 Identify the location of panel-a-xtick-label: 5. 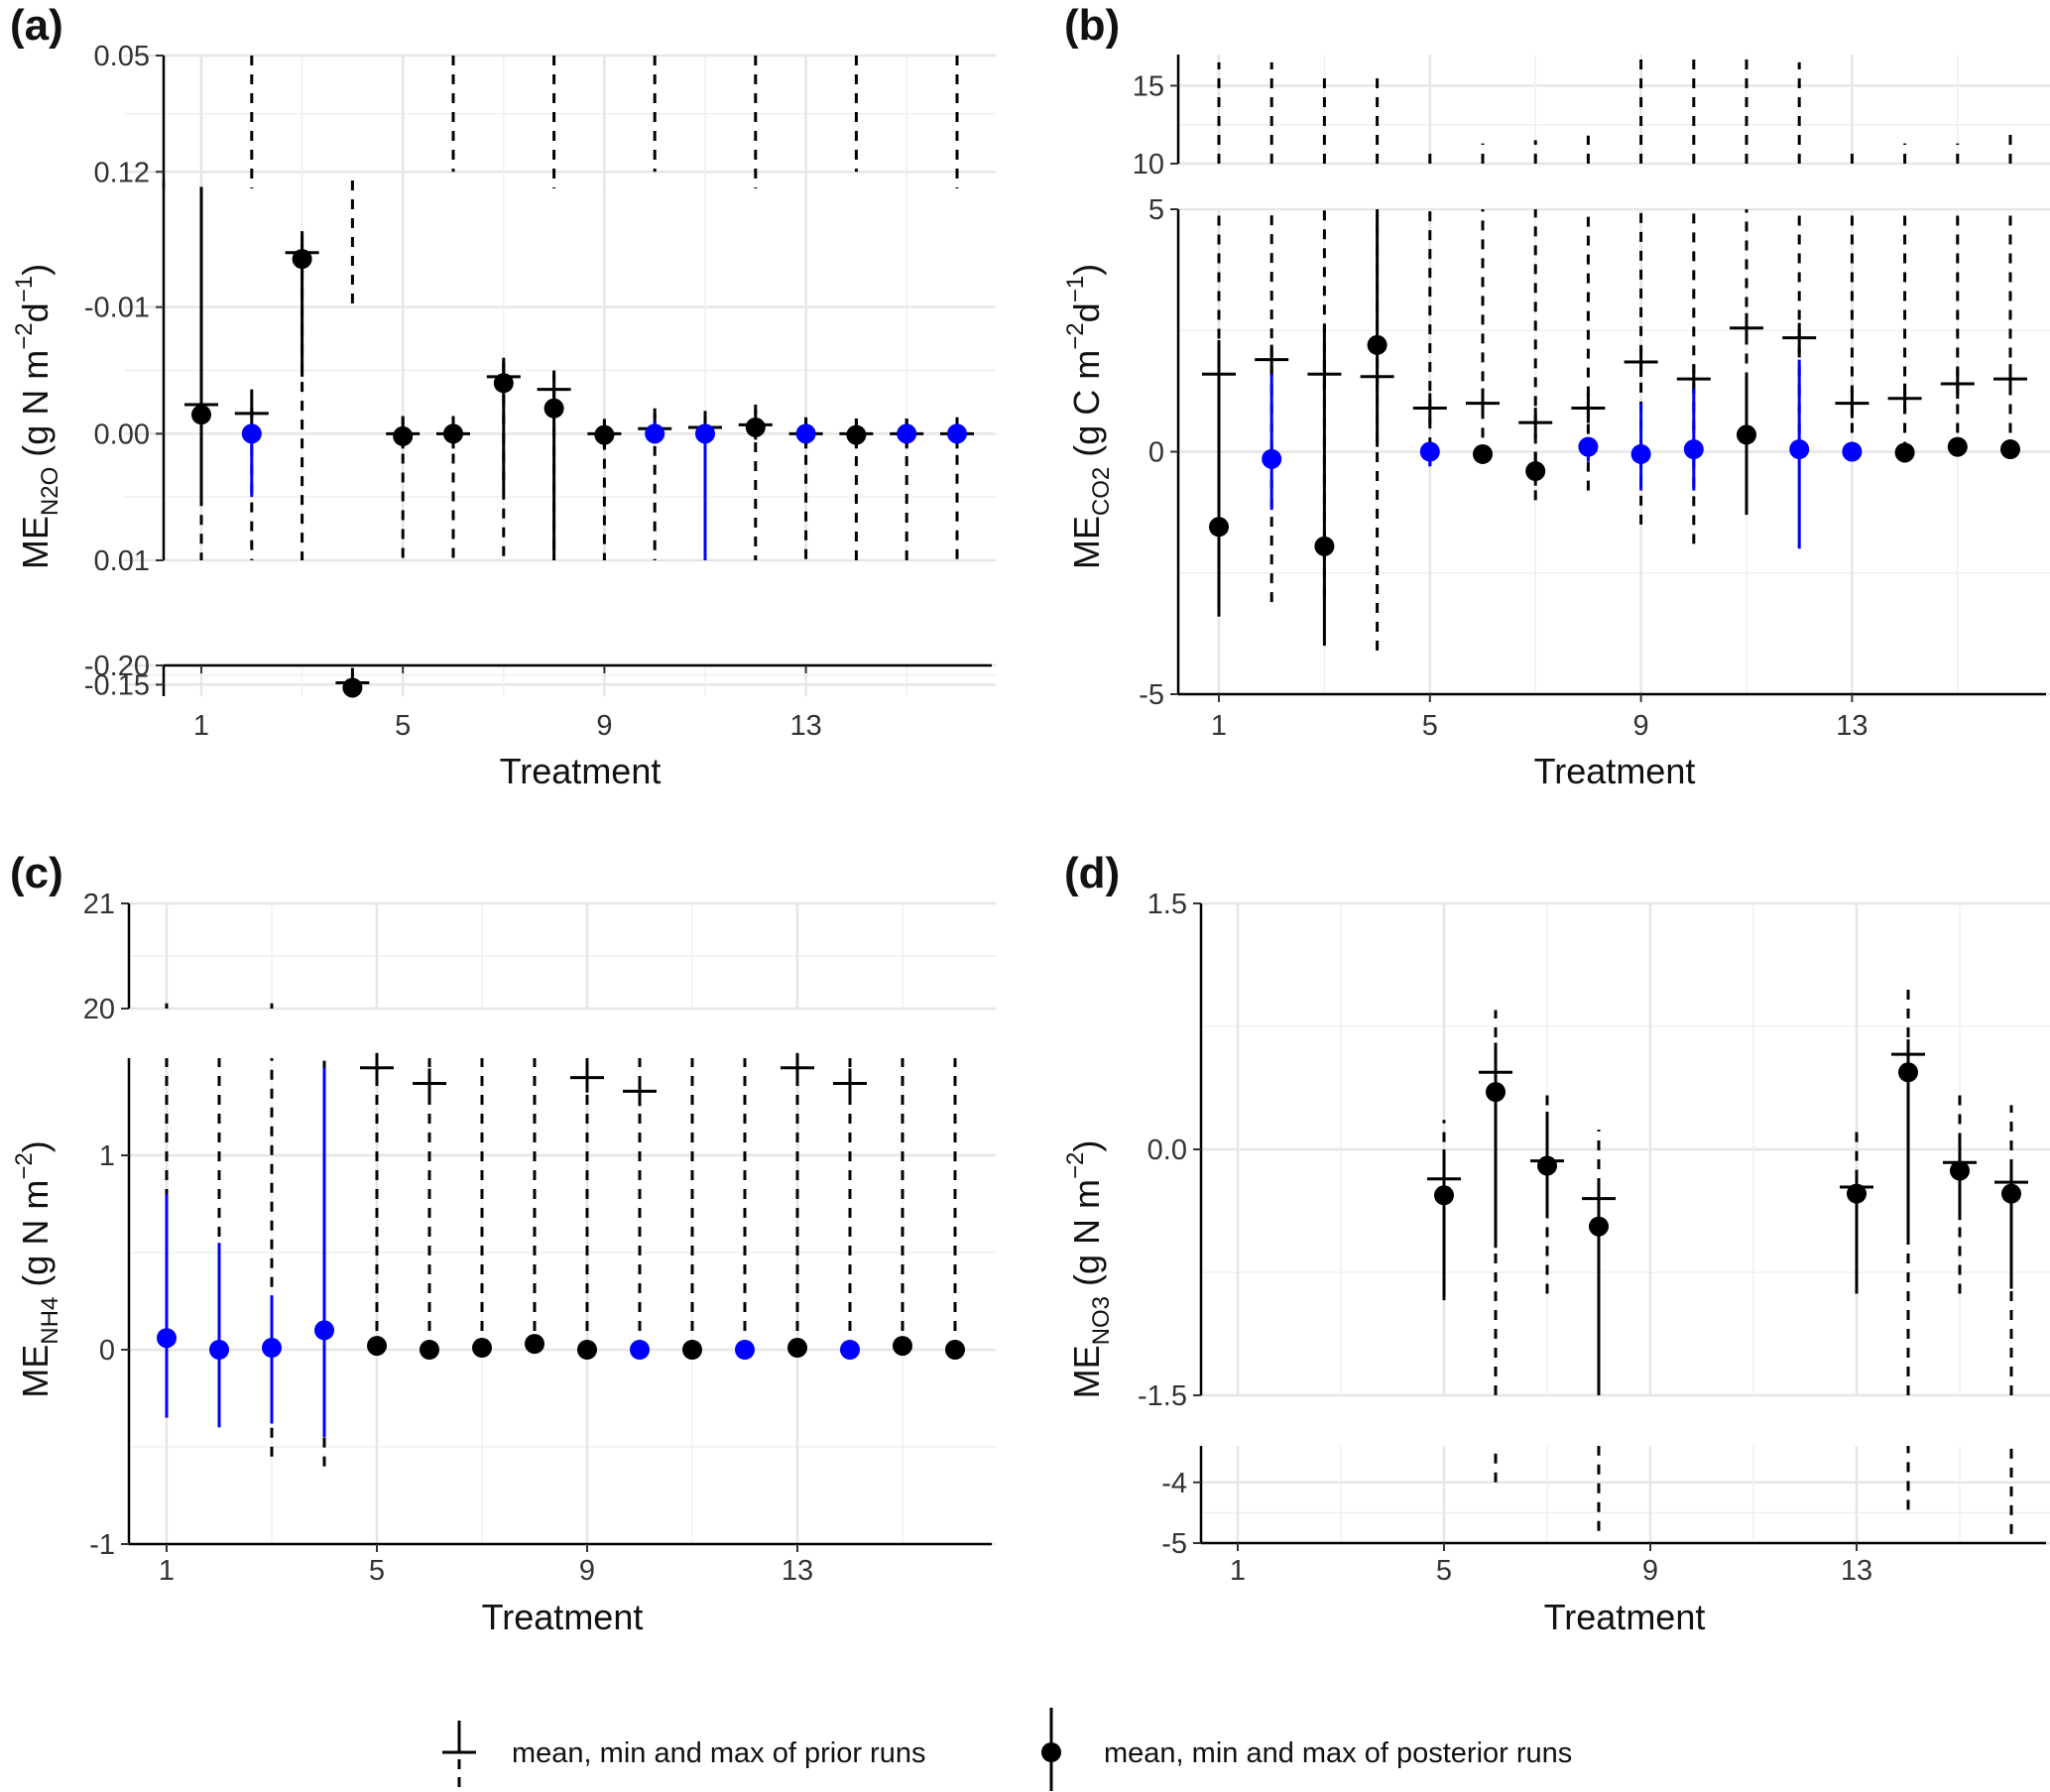
(403, 726).